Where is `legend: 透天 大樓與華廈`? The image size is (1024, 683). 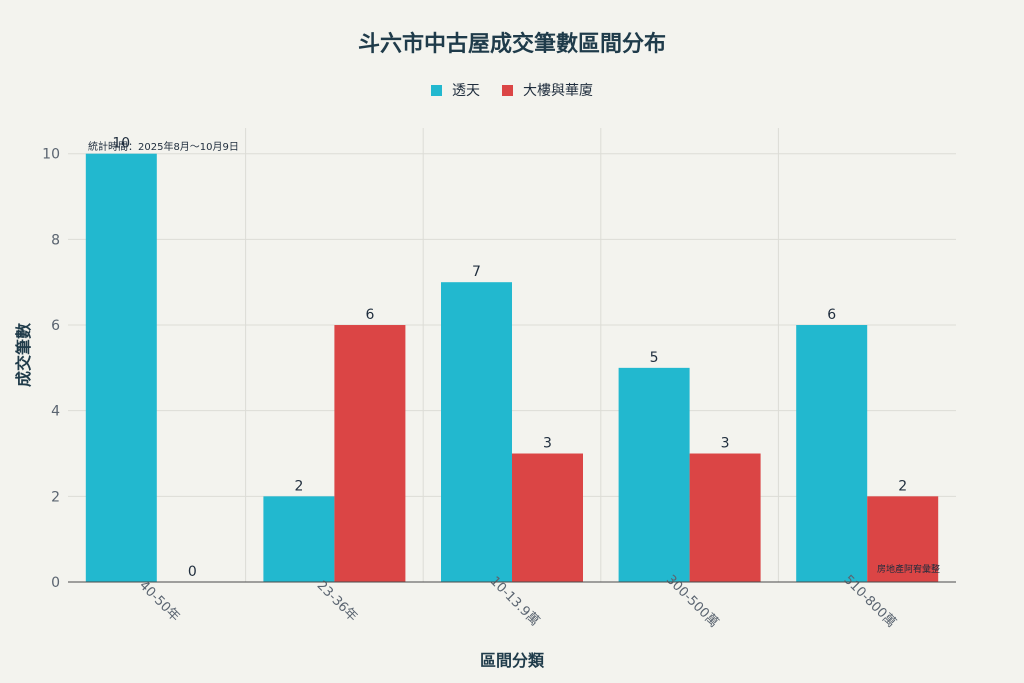
legend: 透天 大樓與華廈 is located at coordinates (512, 90).